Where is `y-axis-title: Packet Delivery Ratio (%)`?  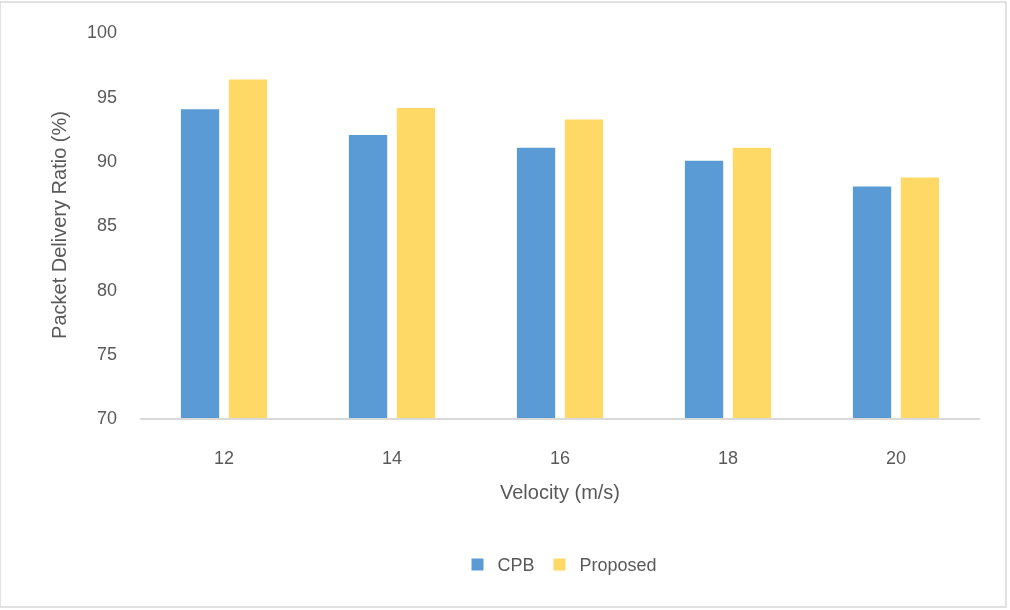 y-axis-title: Packet Delivery Ratio (%) is located at coordinates (59, 225).